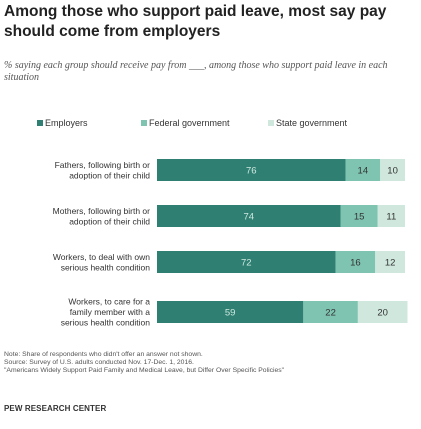  What do you see at coordinates (40, 123) in the screenshot?
I see `legend-swatch-employers` at bounding box center [40, 123].